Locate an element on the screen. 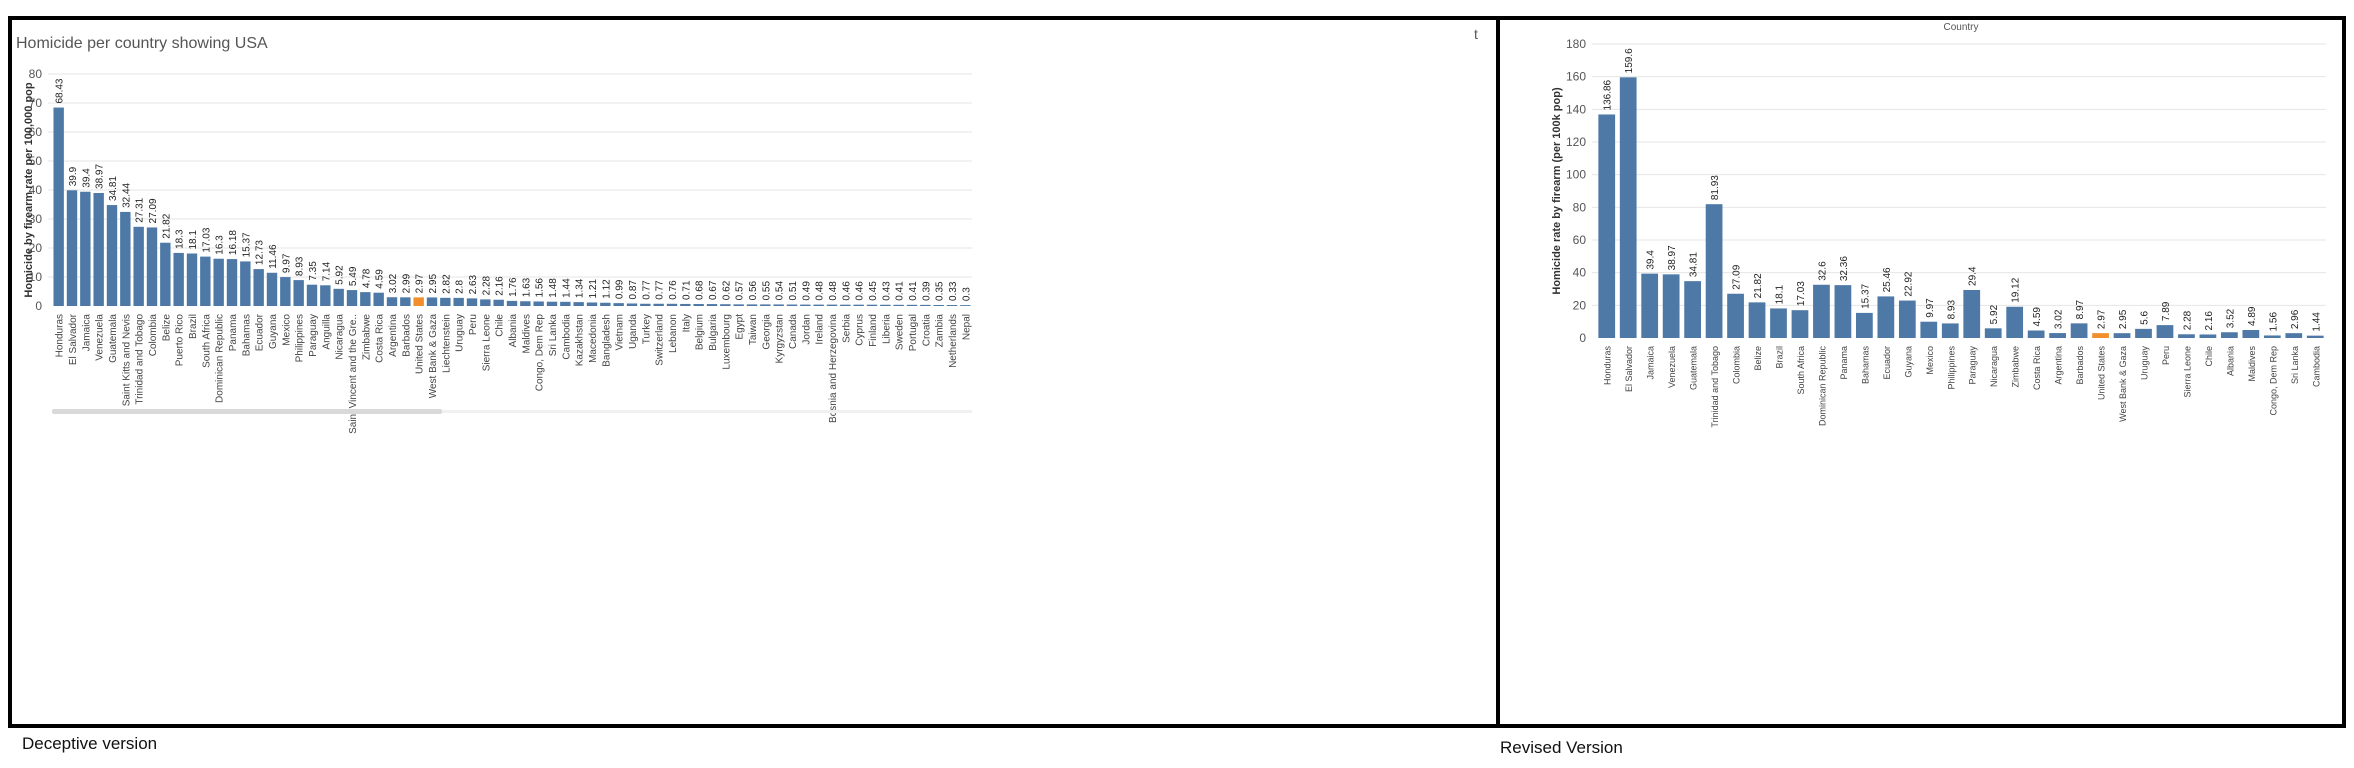  category-label: Luxembourg is located at coordinates (726, 342).